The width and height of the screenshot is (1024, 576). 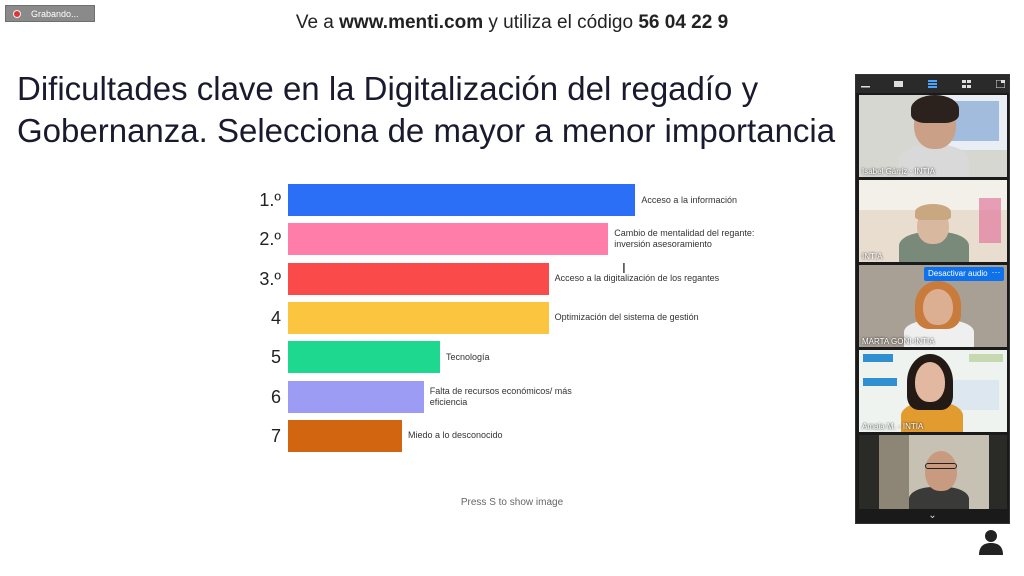 What do you see at coordinates (865, 84) in the screenshot?
I see `minimize-icon` at bounding box center [865, 84].